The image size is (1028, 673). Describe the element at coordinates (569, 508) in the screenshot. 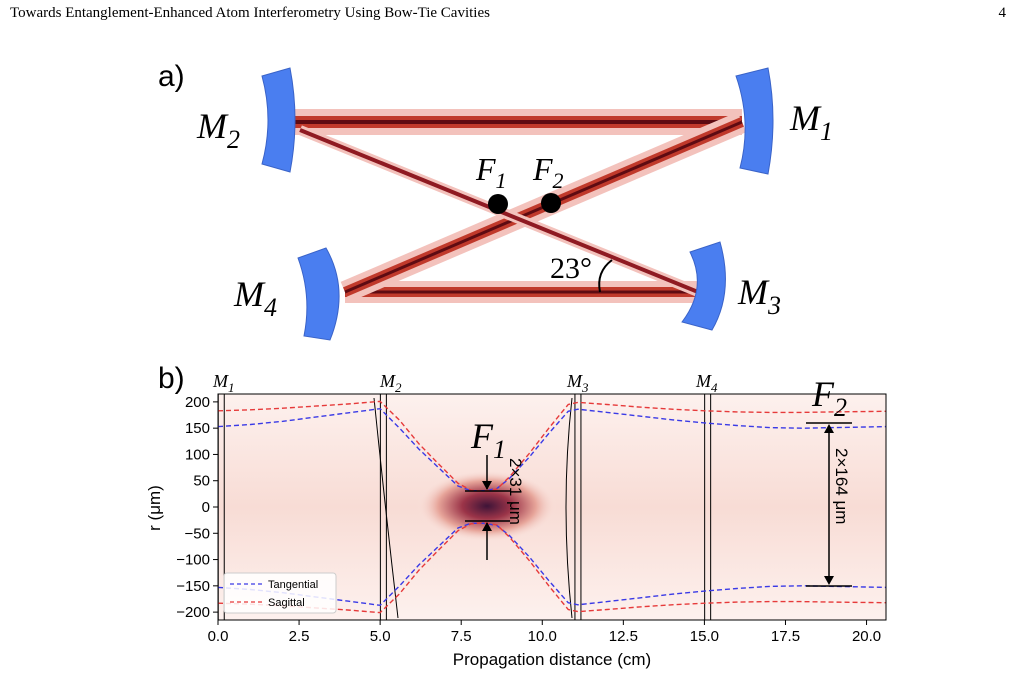

I see `mirror-m3-curvature` at that location.